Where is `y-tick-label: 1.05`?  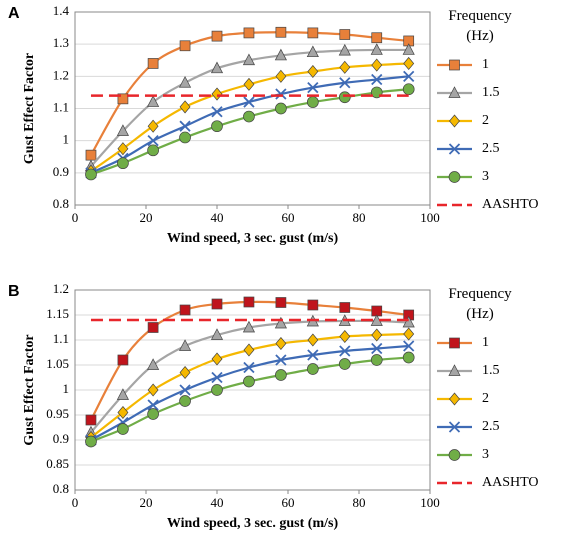
y-tick-label: 1.05 is located at coordinates (57, 363).